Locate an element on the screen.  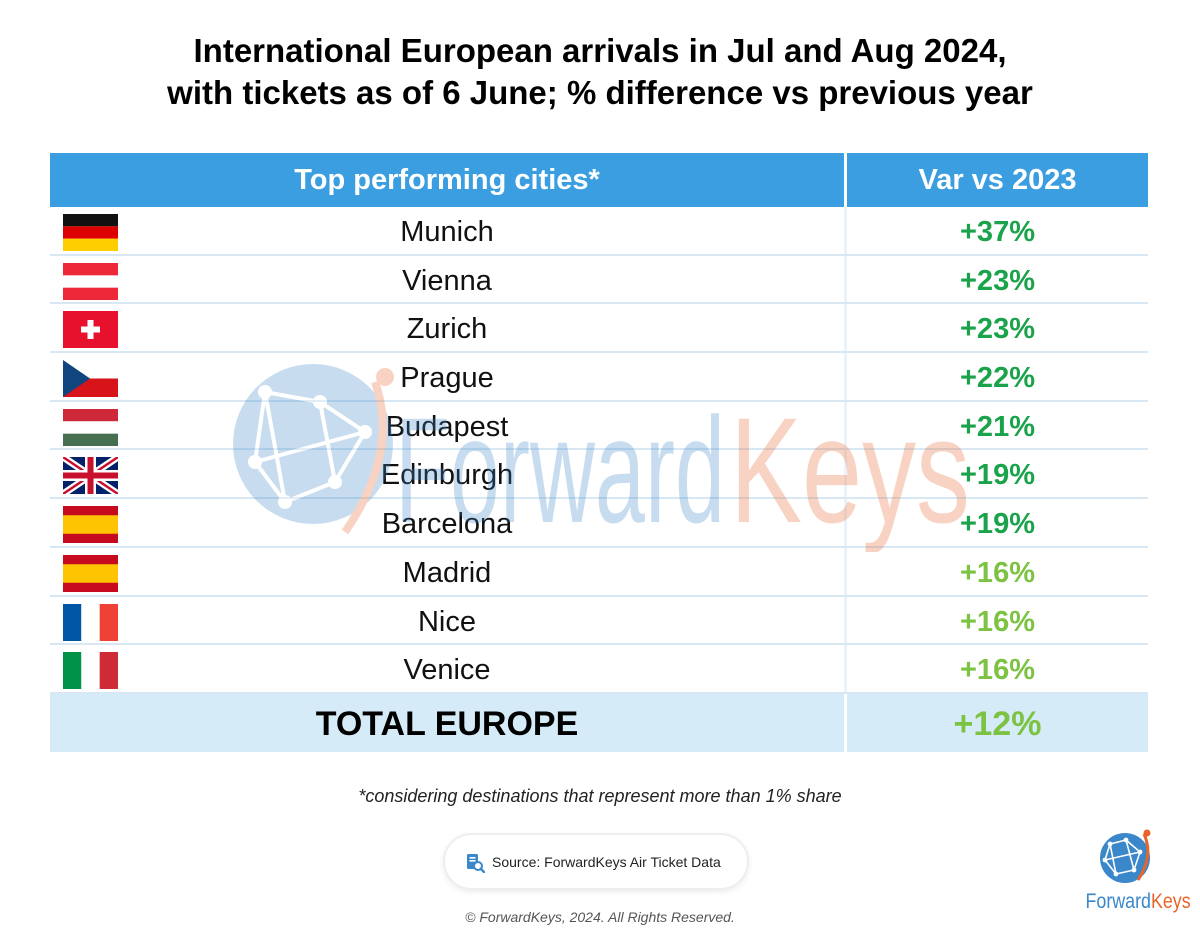
city-name: Madrid is located at coordinates (447, 572).